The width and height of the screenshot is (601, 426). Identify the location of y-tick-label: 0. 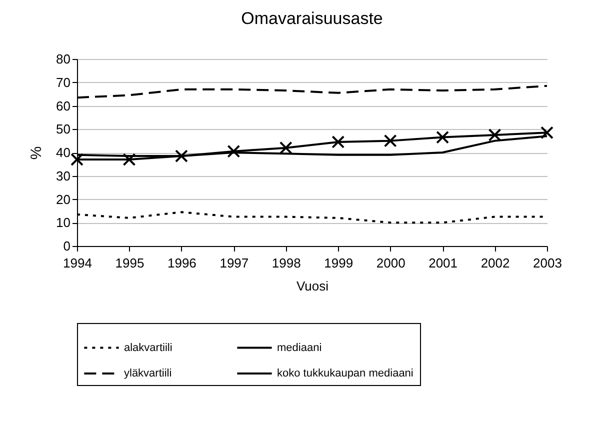
(66, 246).